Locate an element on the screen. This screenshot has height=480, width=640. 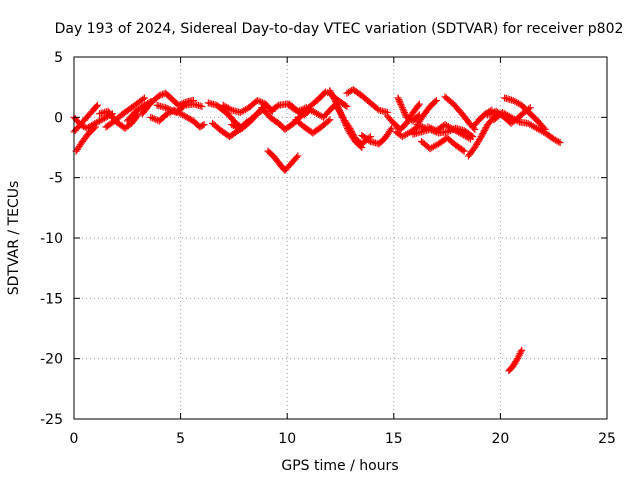
x-tick-labels: 0 5 10 15 20 25 is located at coordinates (343, 439).